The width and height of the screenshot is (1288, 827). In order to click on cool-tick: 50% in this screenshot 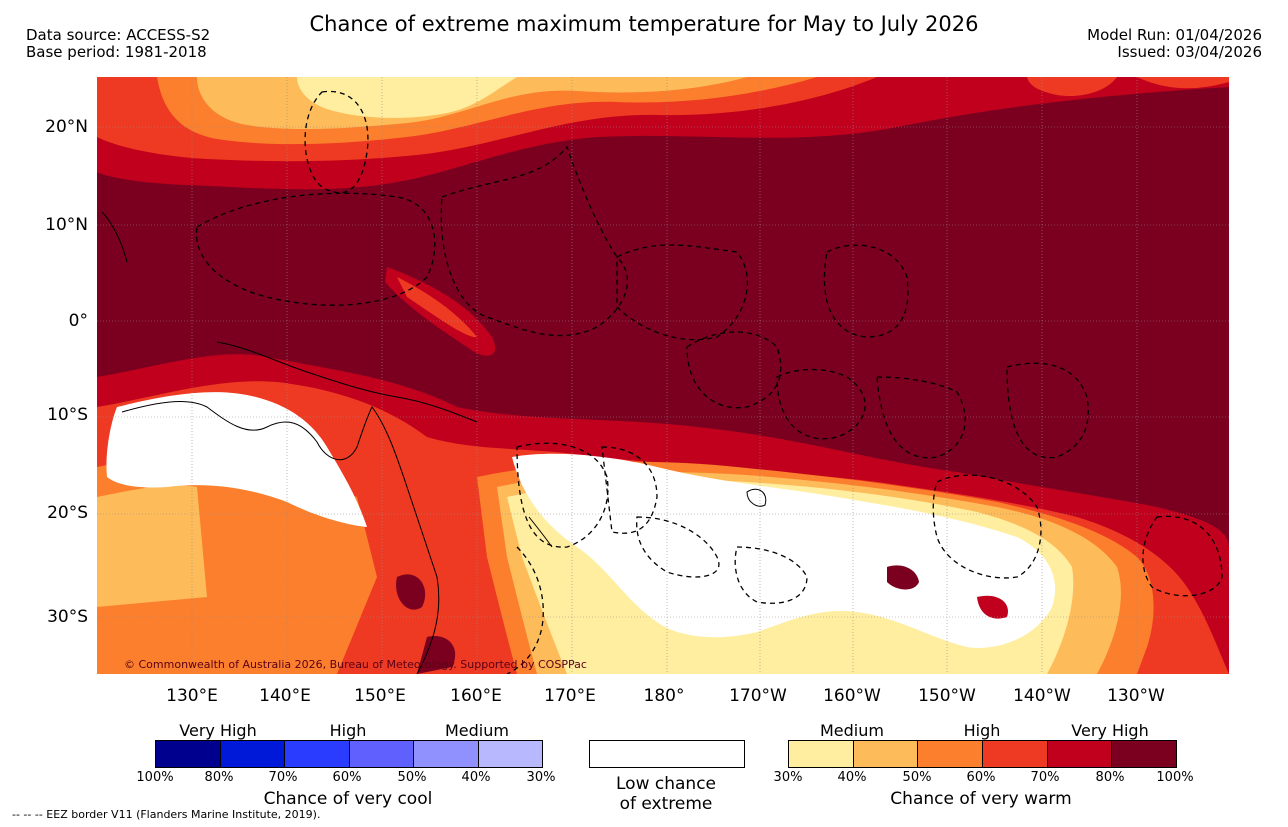, I will do `click(412, 777)`.